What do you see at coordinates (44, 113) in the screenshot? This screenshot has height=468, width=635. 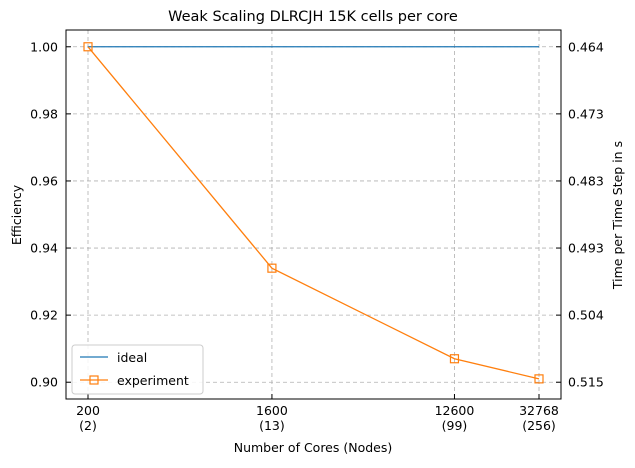 I see `y-tick-label: 0.98` at bounding box center [44, 113].